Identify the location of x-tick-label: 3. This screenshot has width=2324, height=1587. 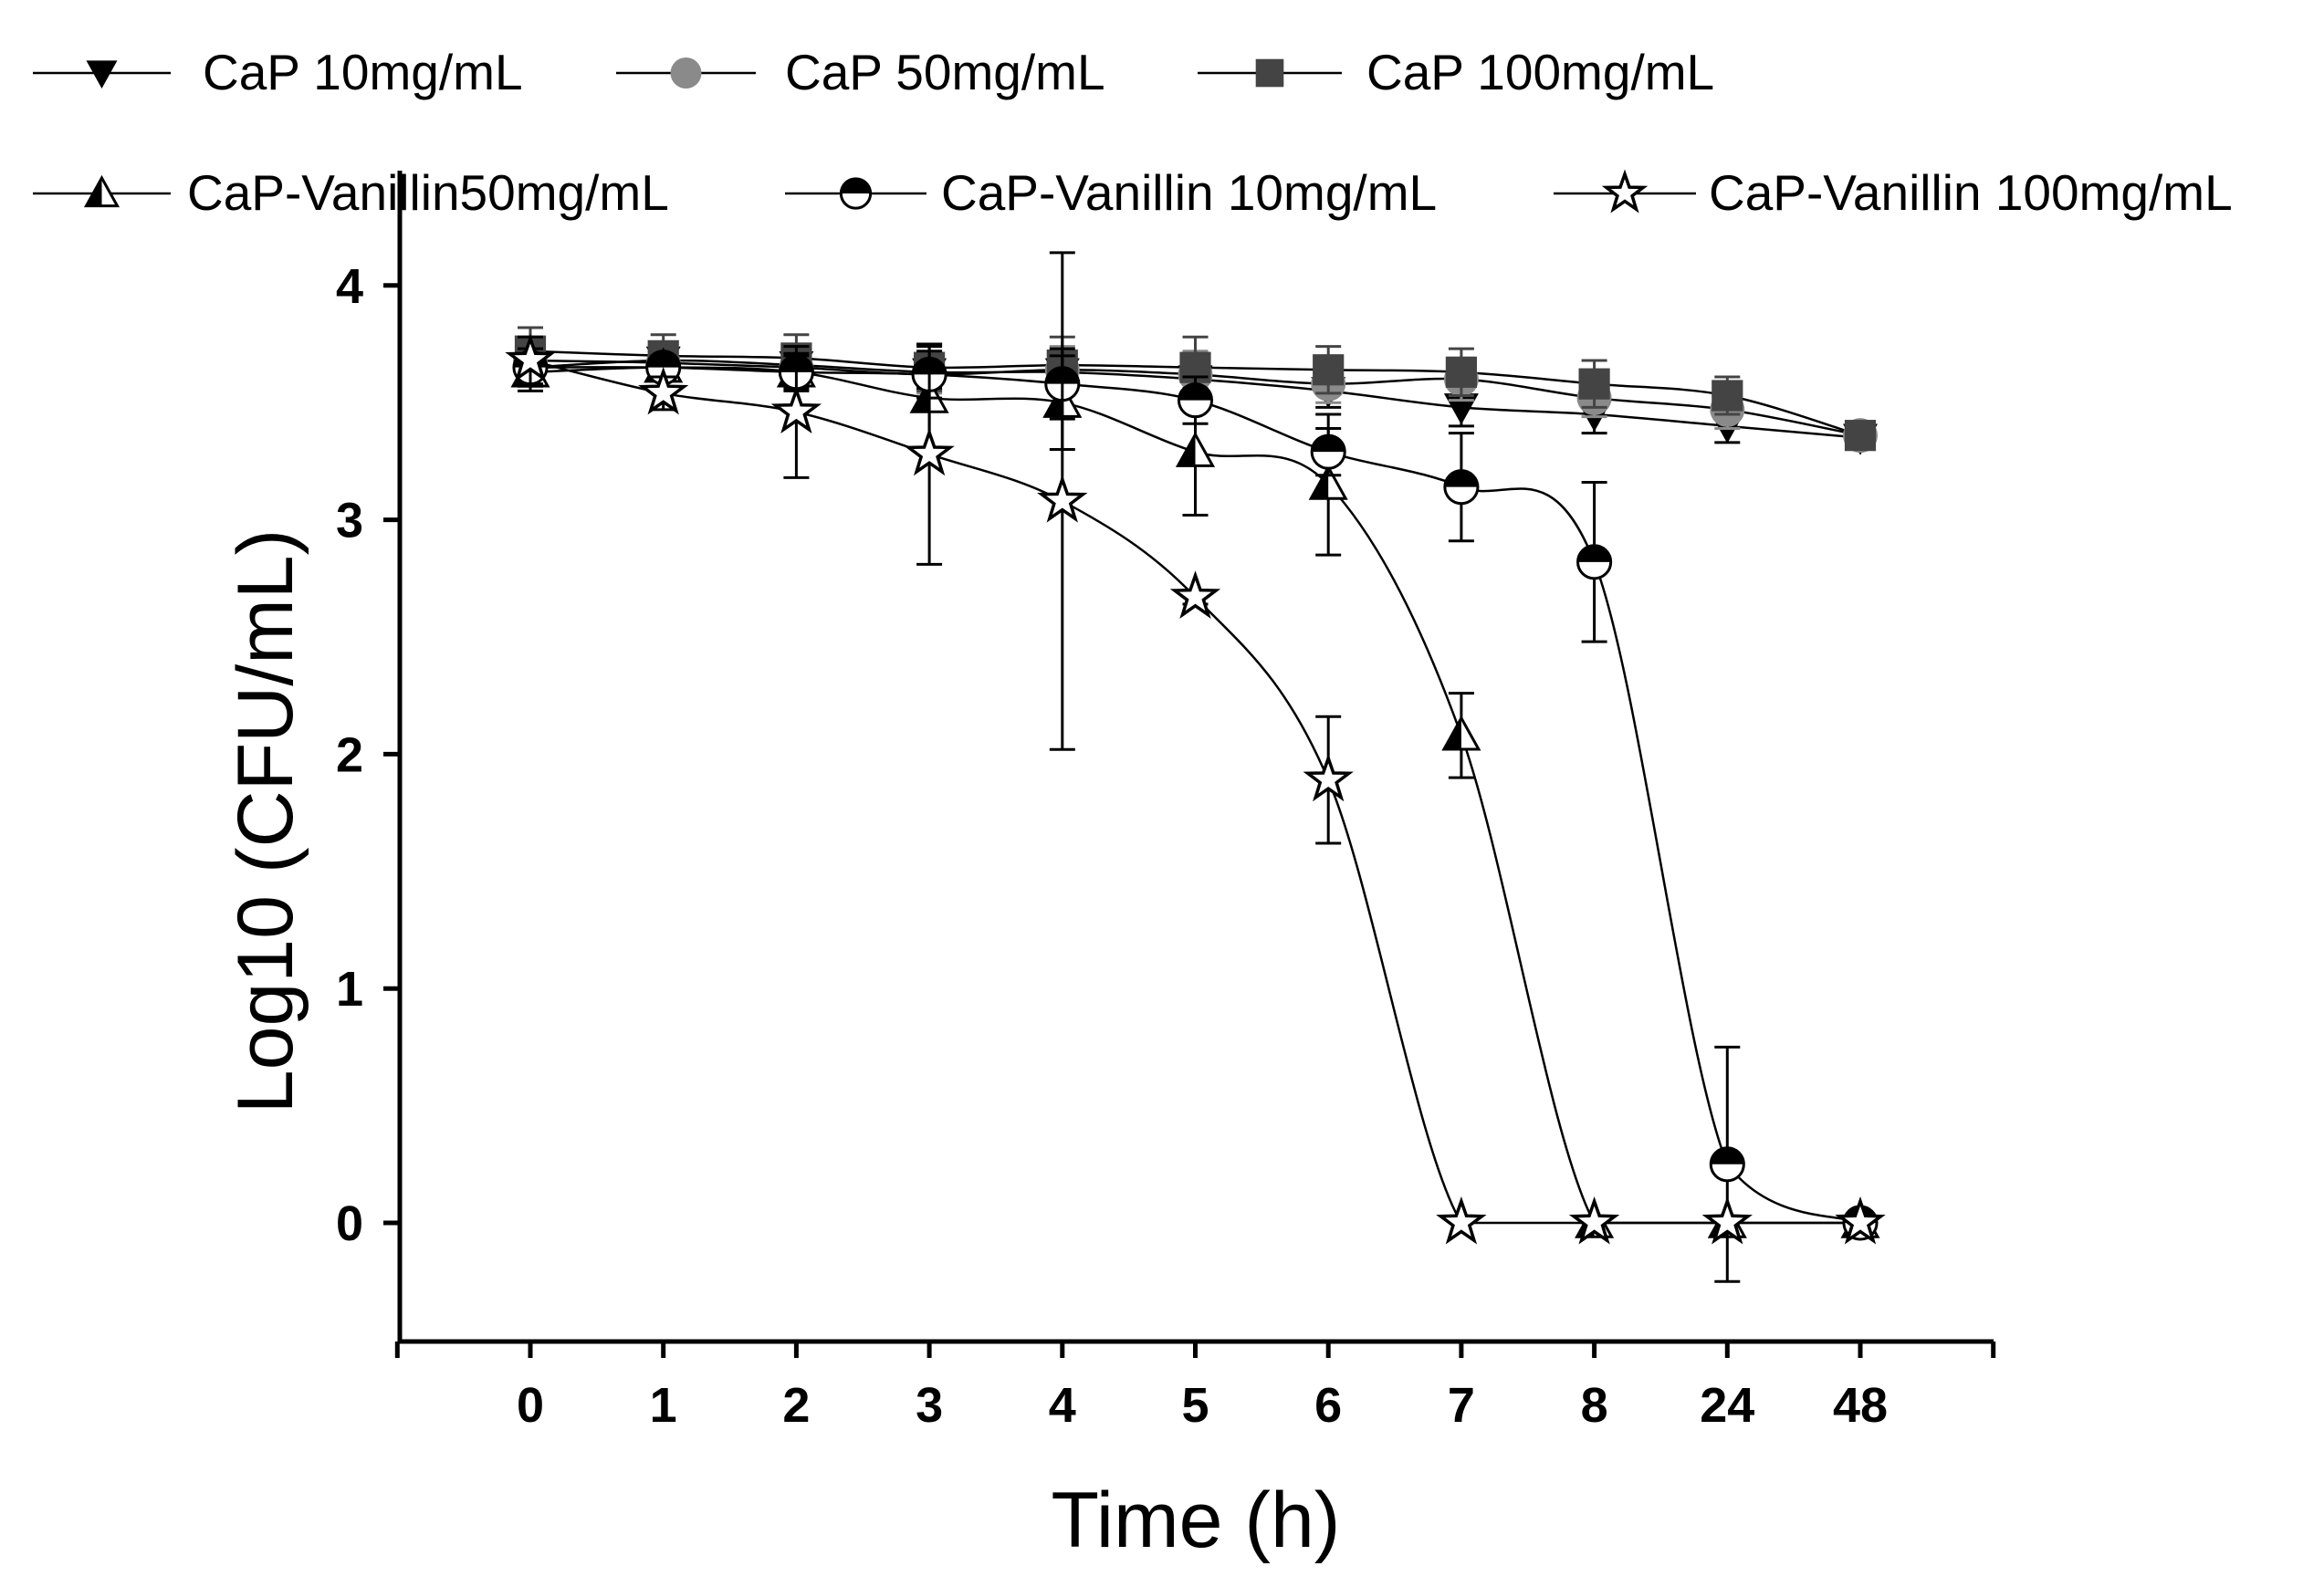
(930, 1405).